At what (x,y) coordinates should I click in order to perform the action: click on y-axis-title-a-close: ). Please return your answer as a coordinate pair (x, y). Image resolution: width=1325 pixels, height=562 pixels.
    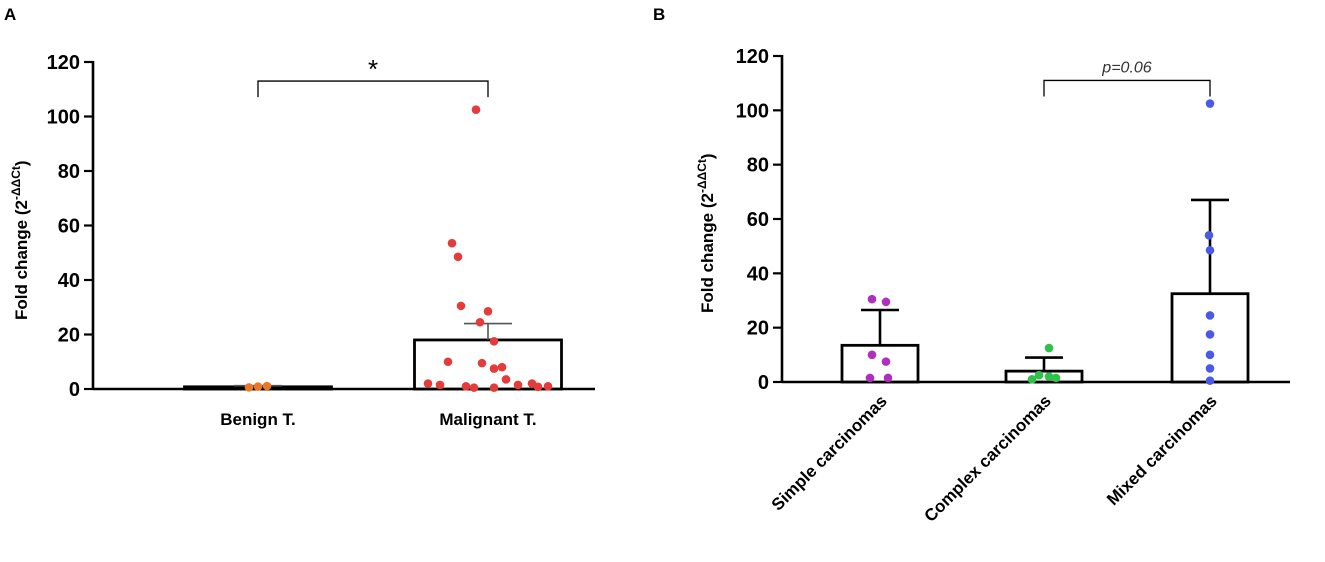
    Looking at the image, I should click on (21, 163).